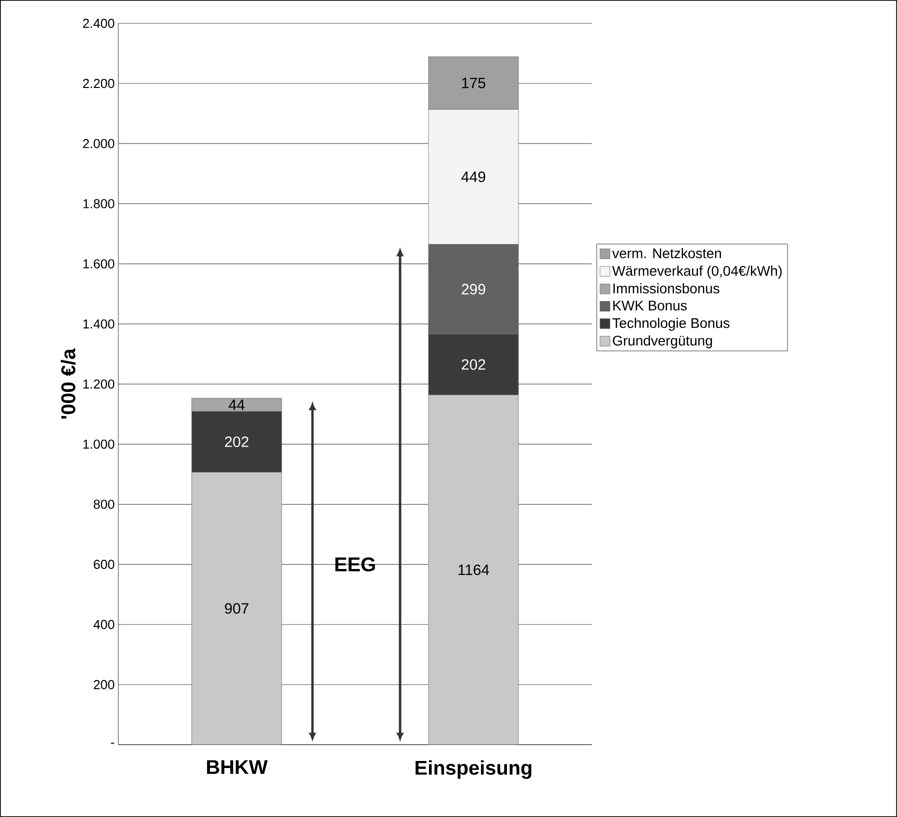 The width and height of the screenshot is (897, 817). What do you see at coordinates (112, 743) in the screenshot?
I see `y-tick-label: -` at bounding box center [112, 743].